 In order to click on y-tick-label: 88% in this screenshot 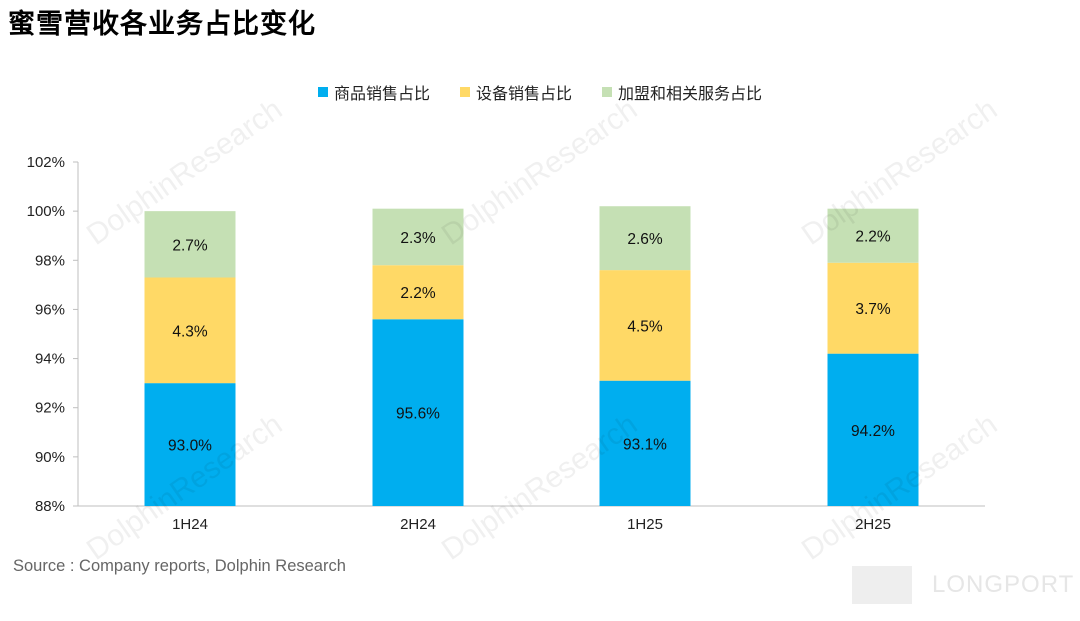, I will do `click(50, 506)`.